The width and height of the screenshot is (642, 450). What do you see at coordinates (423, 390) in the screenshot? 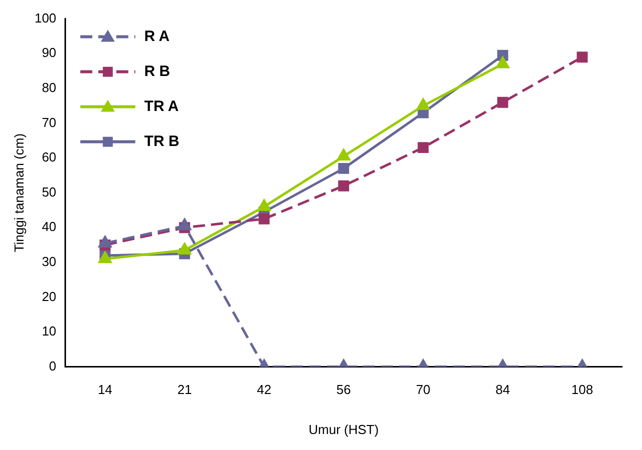
I see `x-tick-label: 70` at bounding box center [423, 390].